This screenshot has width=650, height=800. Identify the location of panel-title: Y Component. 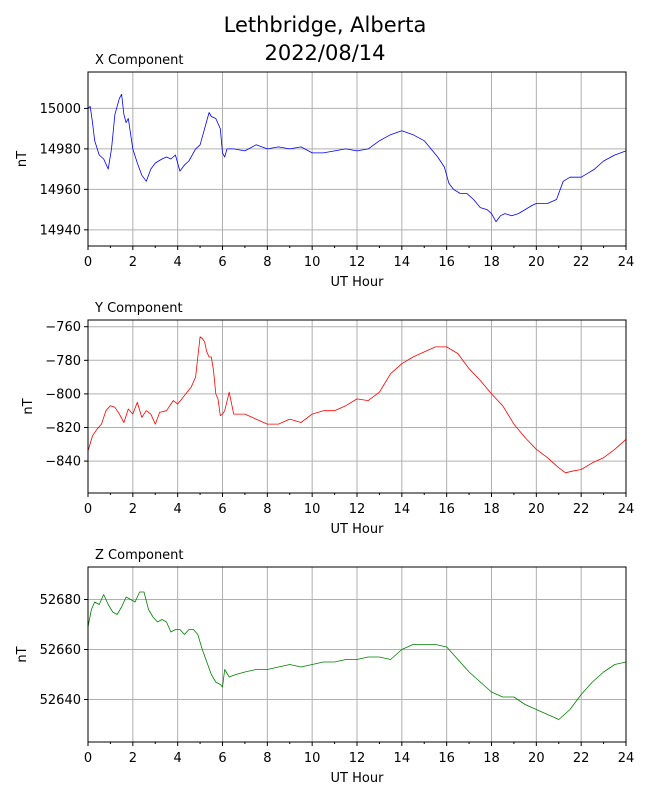
(138, 308).